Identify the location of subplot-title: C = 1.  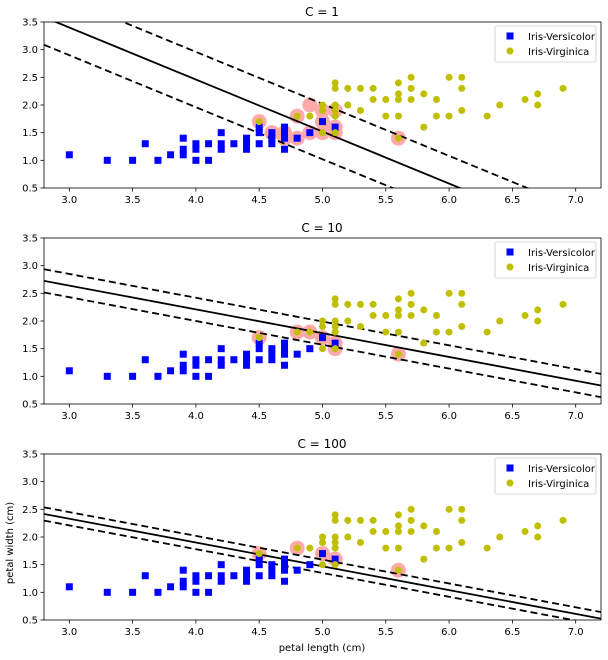
(322, 12).